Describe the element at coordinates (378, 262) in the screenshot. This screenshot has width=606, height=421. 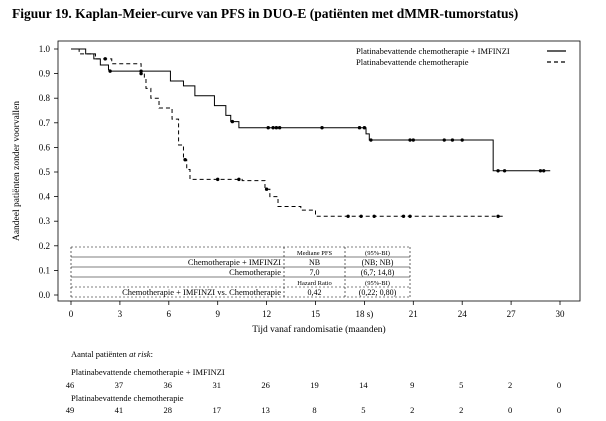
I see `stats-table-ci: (NB; NB)` at that location.